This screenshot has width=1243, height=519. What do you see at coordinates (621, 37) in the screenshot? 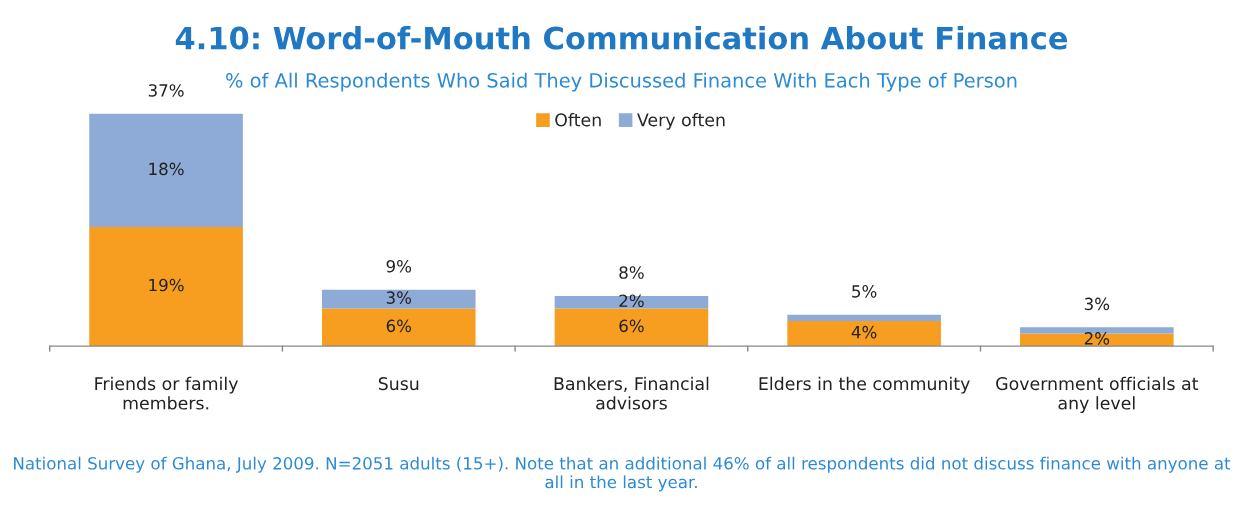
I see `chart-title: 4.10: Word-of-Mouth Communication About Finance` at bounding box center [621, 37].